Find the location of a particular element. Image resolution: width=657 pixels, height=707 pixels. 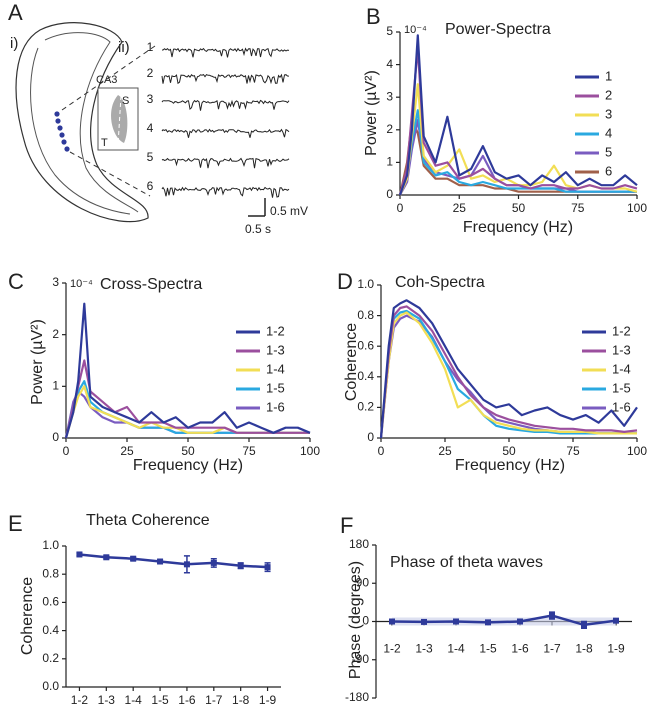

label: S is located at coordinates (125, 101).